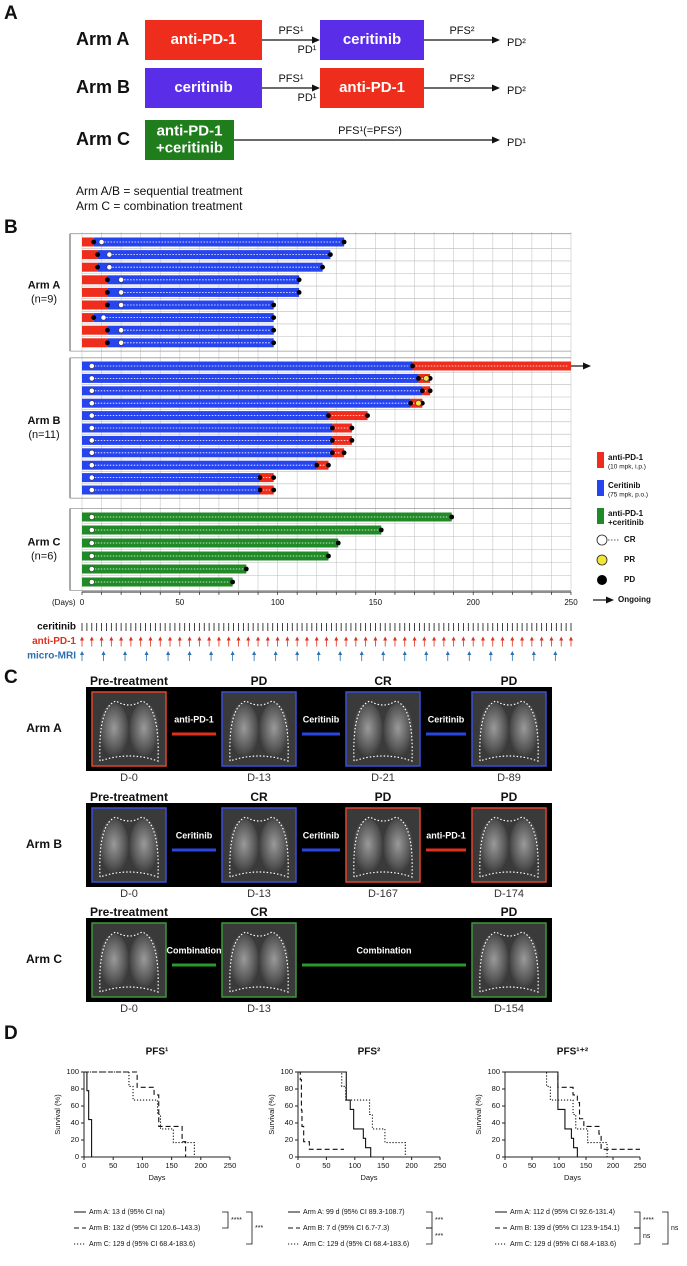 The width and height of the screenshot is (687, 1266). What do you see at coordinates (236, 1220) in the screenshot?
I see `sig-label: ****` at bounding box center [236, 1220].